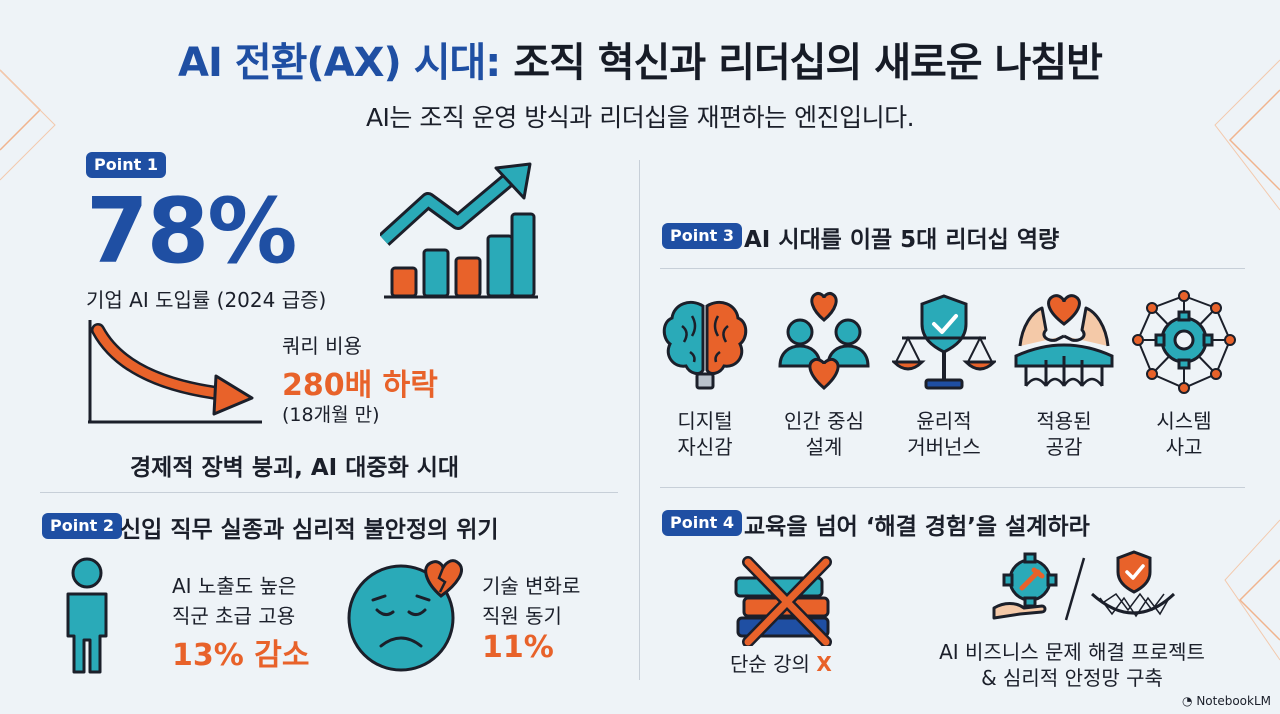 This screenshot has height=714, width=1280. What do you see at coordinates (1072, 678) in the screenshot?
I see `solution-line2: & 심리적 안정망 구축` at bounding box center [1072, 678].